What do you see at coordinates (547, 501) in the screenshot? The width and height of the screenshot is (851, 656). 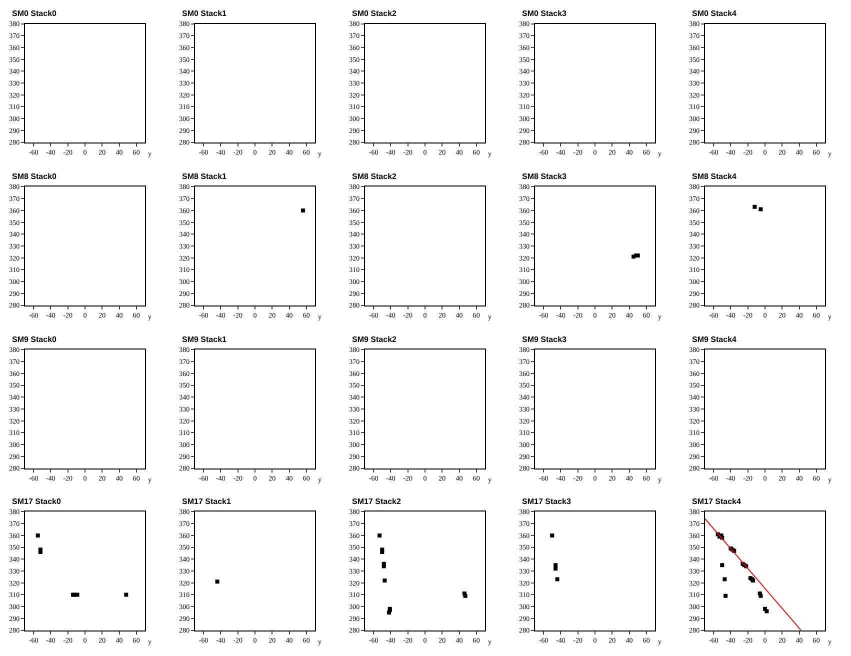 I see `chart-title: SM17 Stack3` at bounding box center [547, 501].